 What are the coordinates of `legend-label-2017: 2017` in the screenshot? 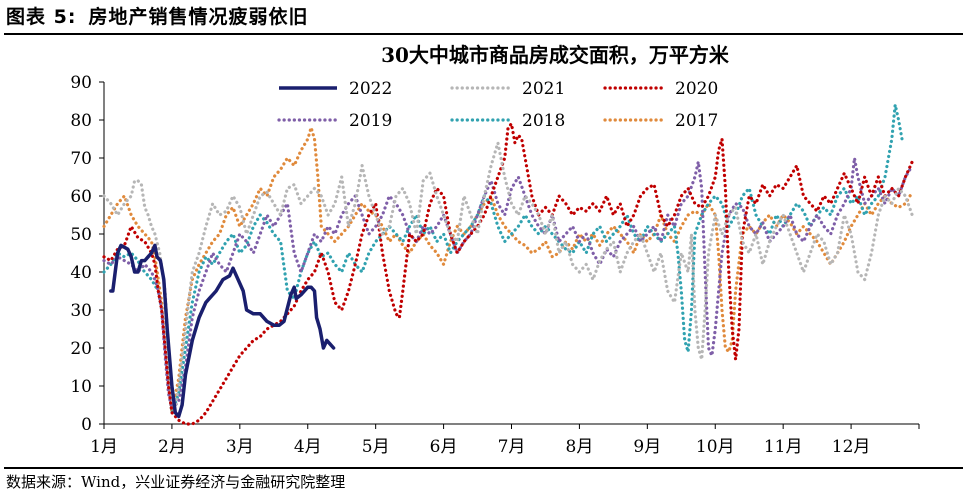 It's located at (696, 121).